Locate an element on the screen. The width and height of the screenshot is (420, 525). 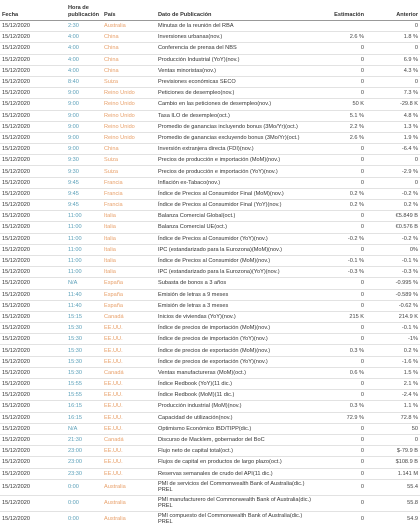
previous-cell: 2.1 % is located at coordinates (393, 384).